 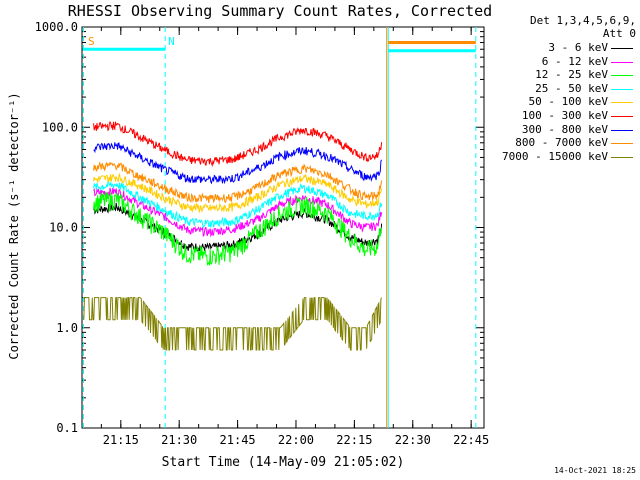 What do you see at coordinates (60, 127) in the screenshot?
I see `y-tick-label: 100.0` at bounding box center [60, 127].